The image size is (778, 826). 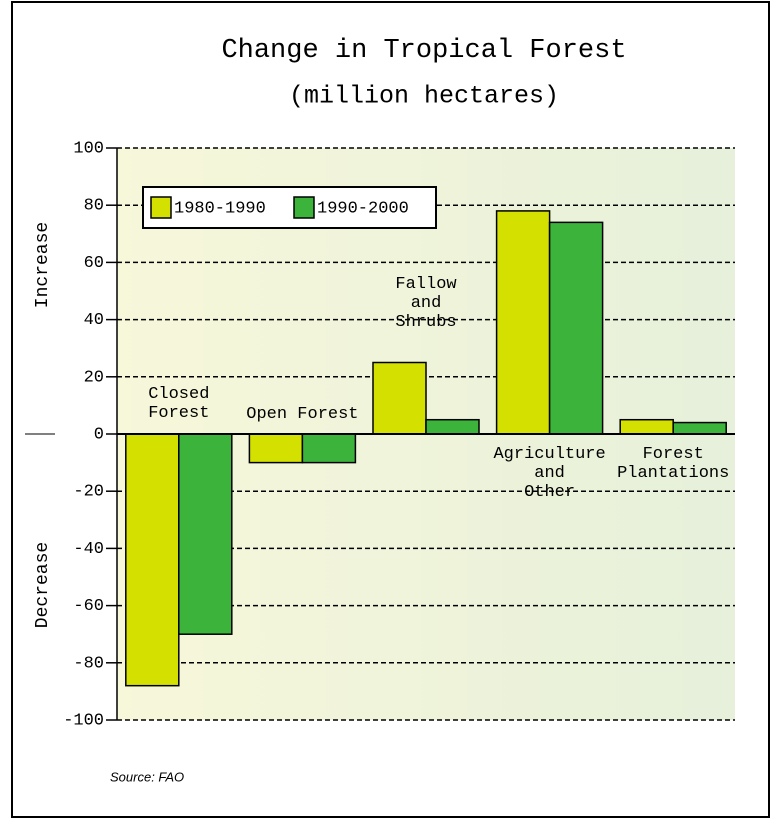 What do you see at coordinates (549, 473) in the screenshot?
I see `category-label: Agriculture and Other` at bounding box center [549, 473].